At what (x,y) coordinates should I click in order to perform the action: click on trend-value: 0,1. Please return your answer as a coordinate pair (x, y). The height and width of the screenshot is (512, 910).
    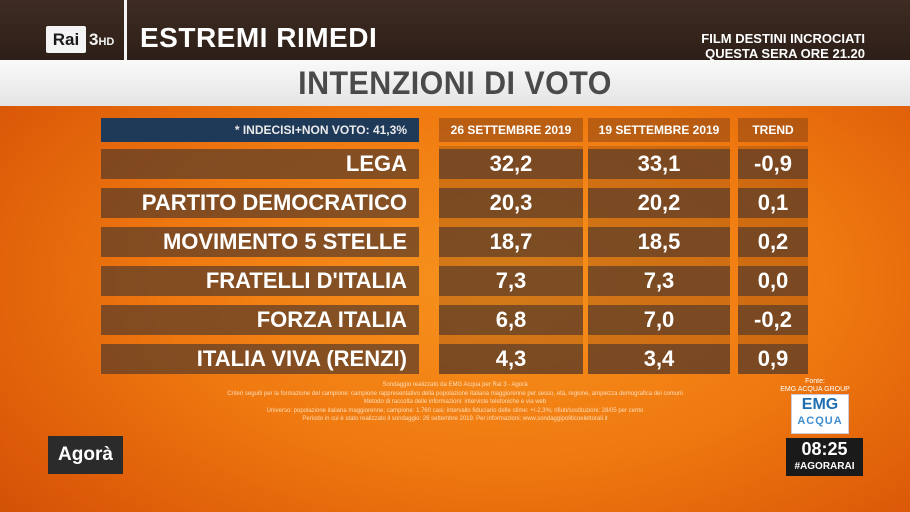
    Looking at the image, I should click on (773, 203).